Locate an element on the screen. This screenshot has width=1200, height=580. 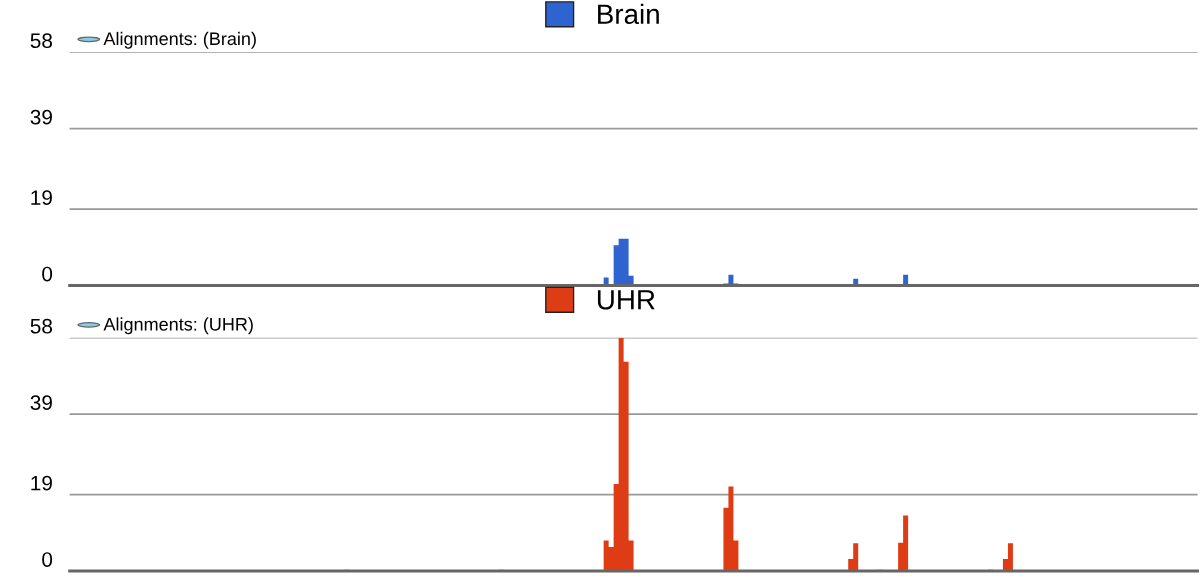
legend-label: Brain is located at coordinates (628, 14).